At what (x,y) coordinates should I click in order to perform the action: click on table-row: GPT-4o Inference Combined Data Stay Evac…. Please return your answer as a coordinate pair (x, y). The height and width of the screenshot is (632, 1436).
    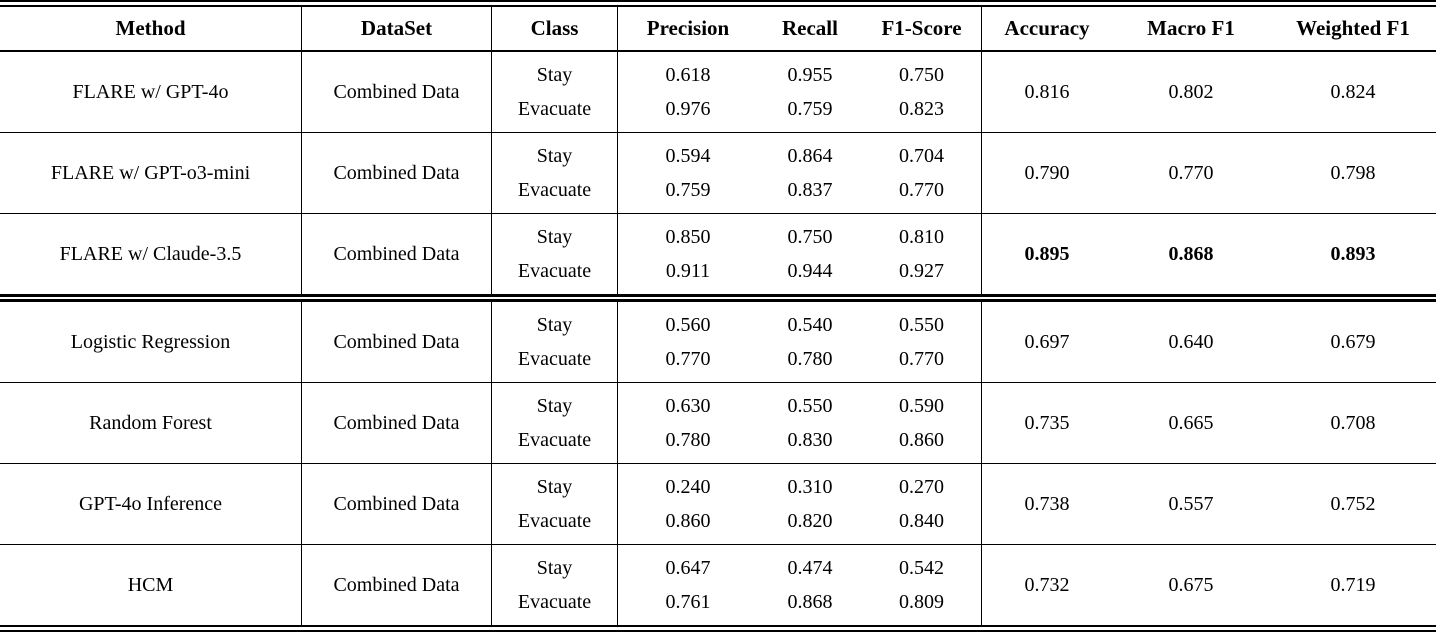
    Looking at the image, I should click on (718, 504).